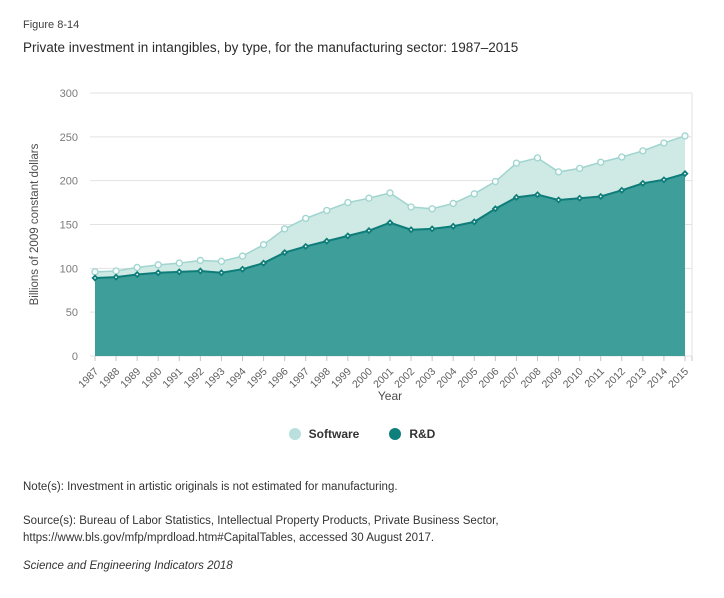 The width and height of the screenshot is (724, 598). I want to click on figure-number: Figure 8-14, so click(51, 25).